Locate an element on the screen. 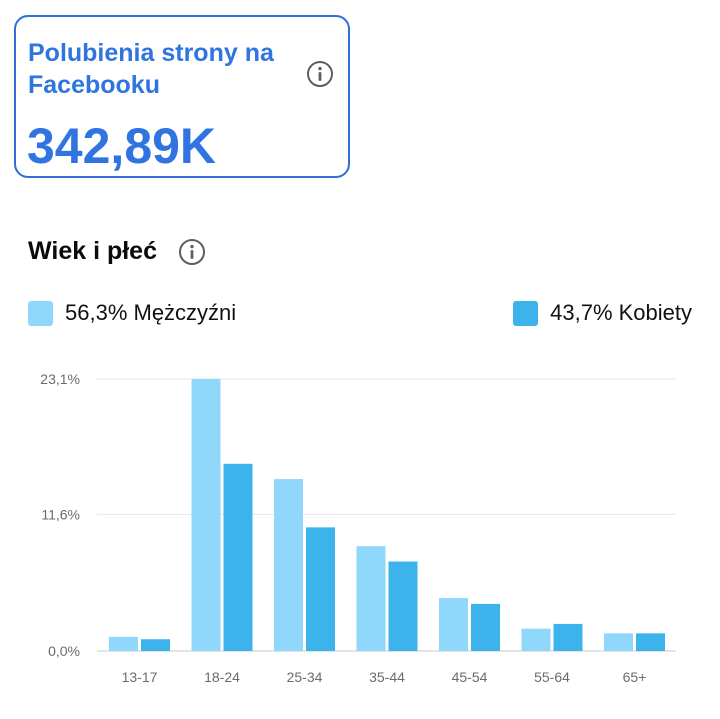 The height and width of the screenshot is (719, 720). legend-women-swatch is located at coordinates (526, 313).